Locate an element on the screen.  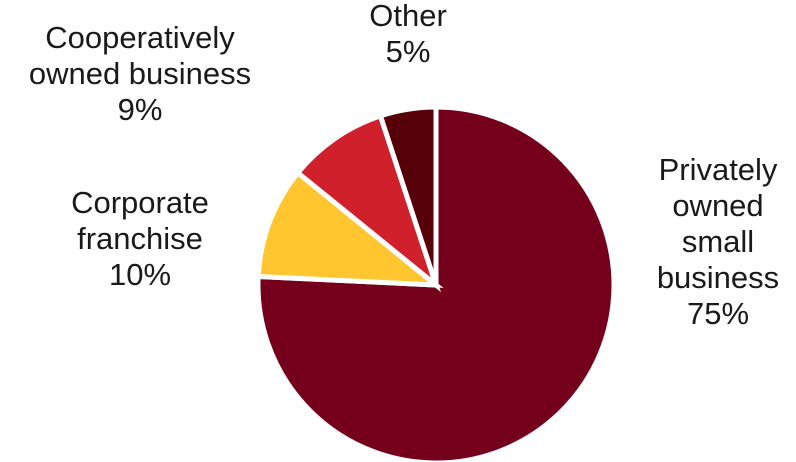
pie-label-line: small is located at coordinates (718, 241).